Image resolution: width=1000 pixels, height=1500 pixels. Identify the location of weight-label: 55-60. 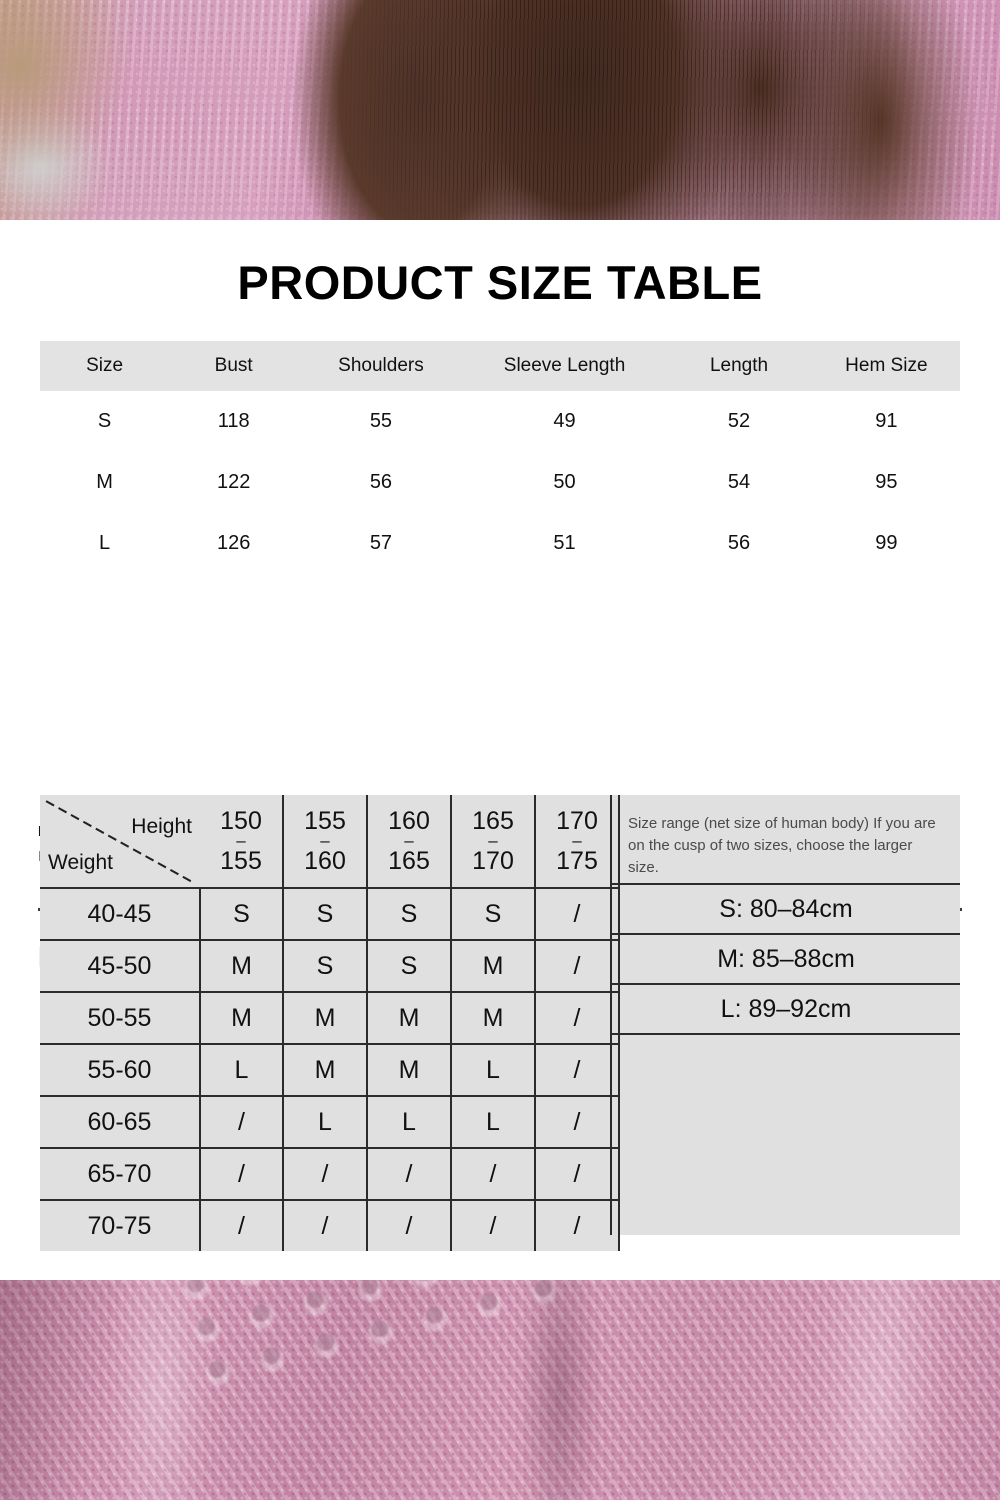
(120, 1070).